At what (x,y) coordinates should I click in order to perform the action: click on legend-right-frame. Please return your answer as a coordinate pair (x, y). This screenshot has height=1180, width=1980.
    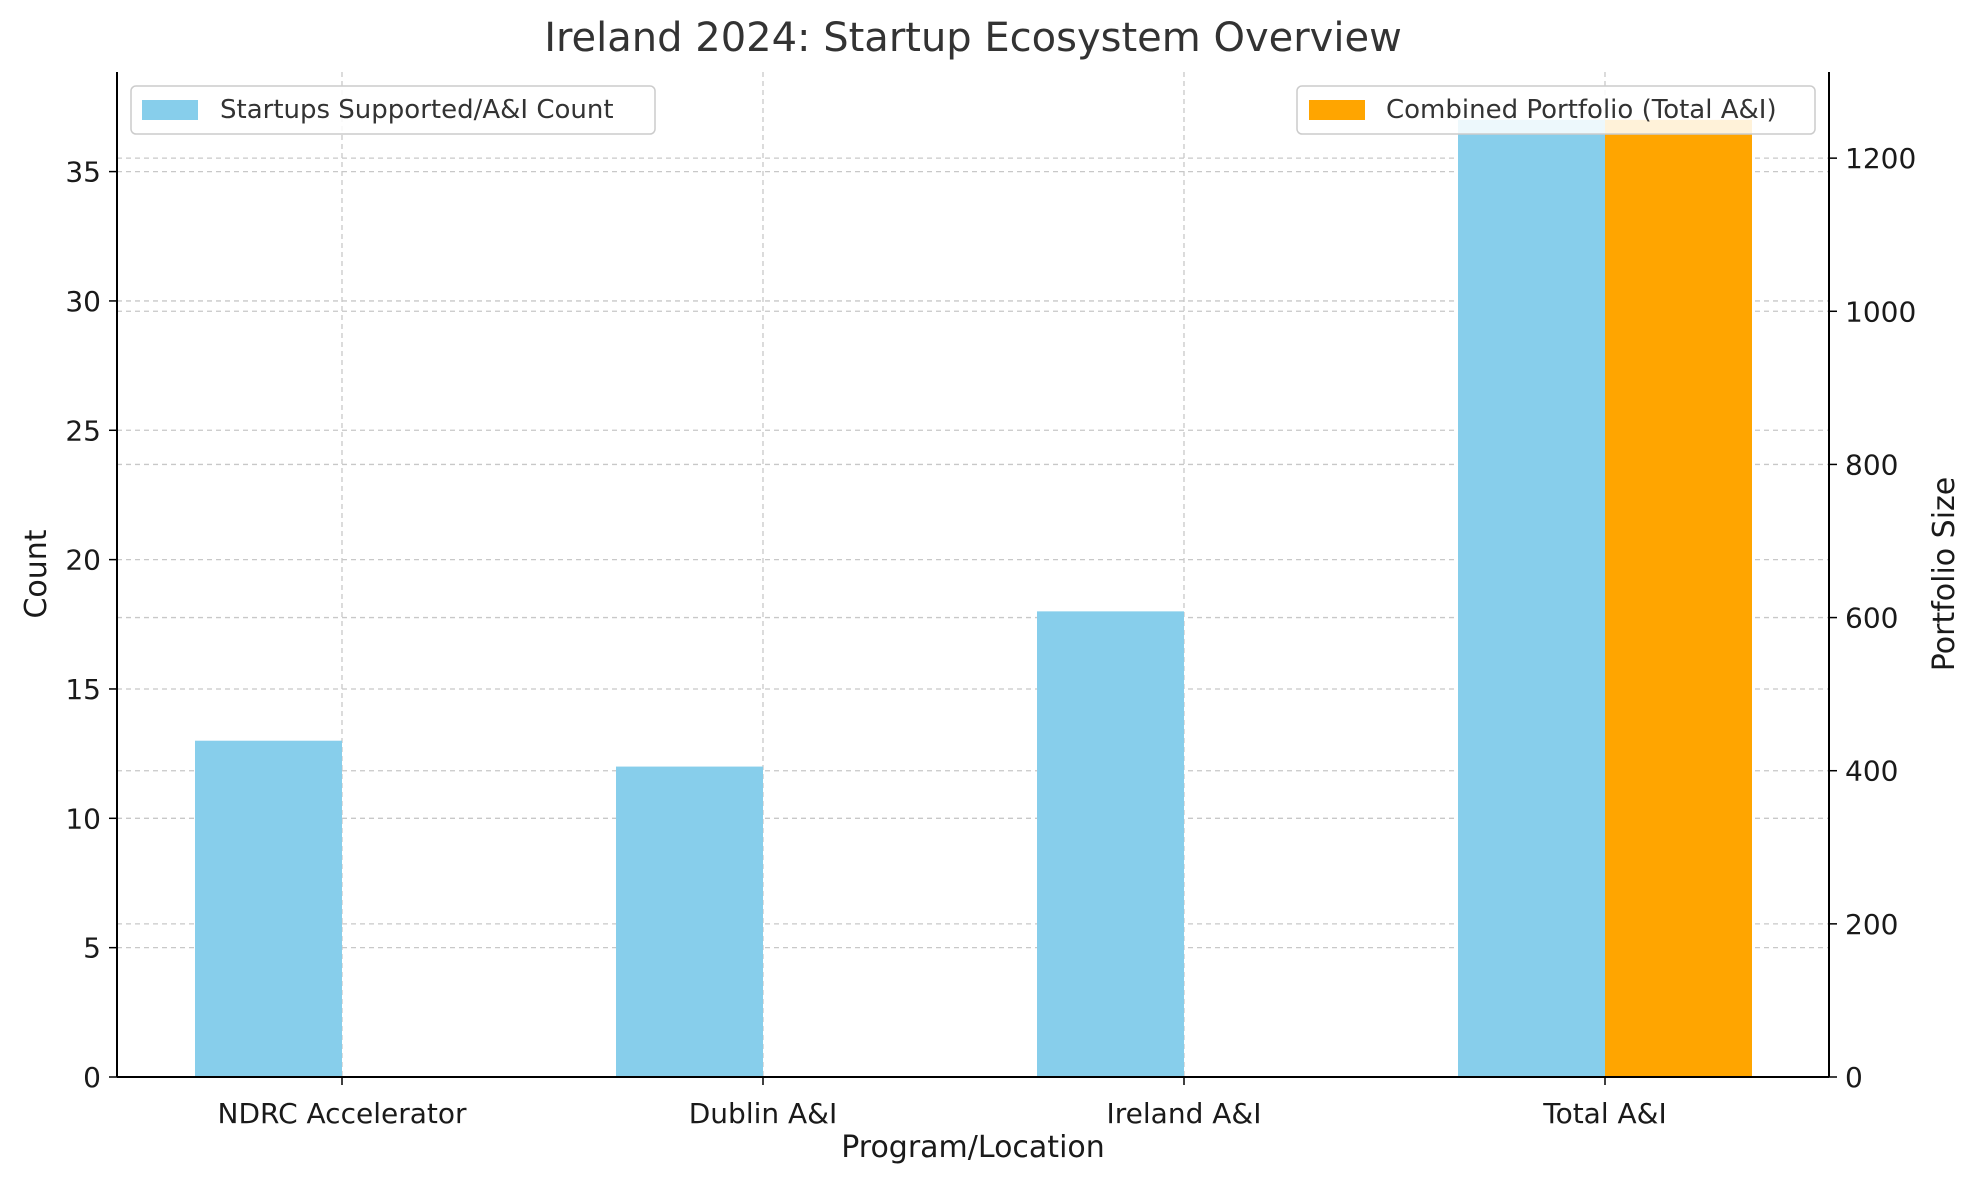
    Looking at the image, I should click on (1556, 110).